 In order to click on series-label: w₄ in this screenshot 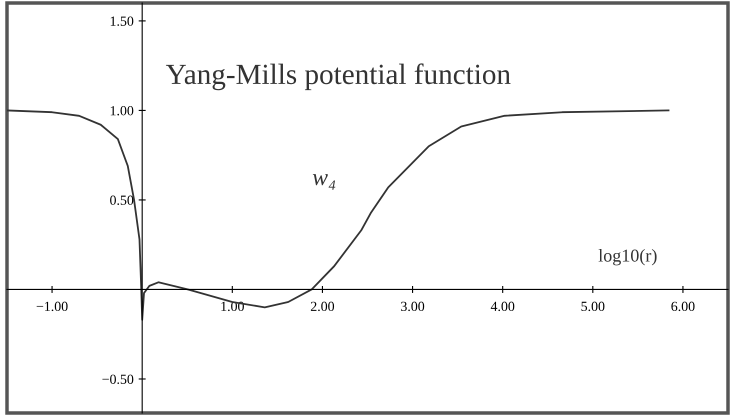, I will do `click(324, 182)`.